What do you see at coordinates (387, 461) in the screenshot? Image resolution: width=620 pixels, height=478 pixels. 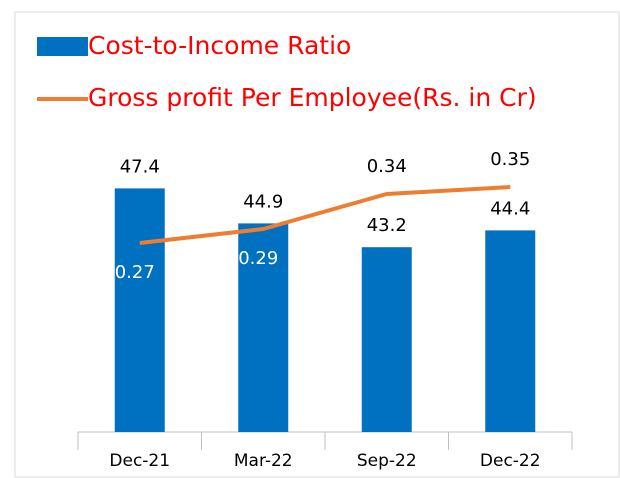 I see `x-tick-label: Sep-22` at bounding box center [387, 461].